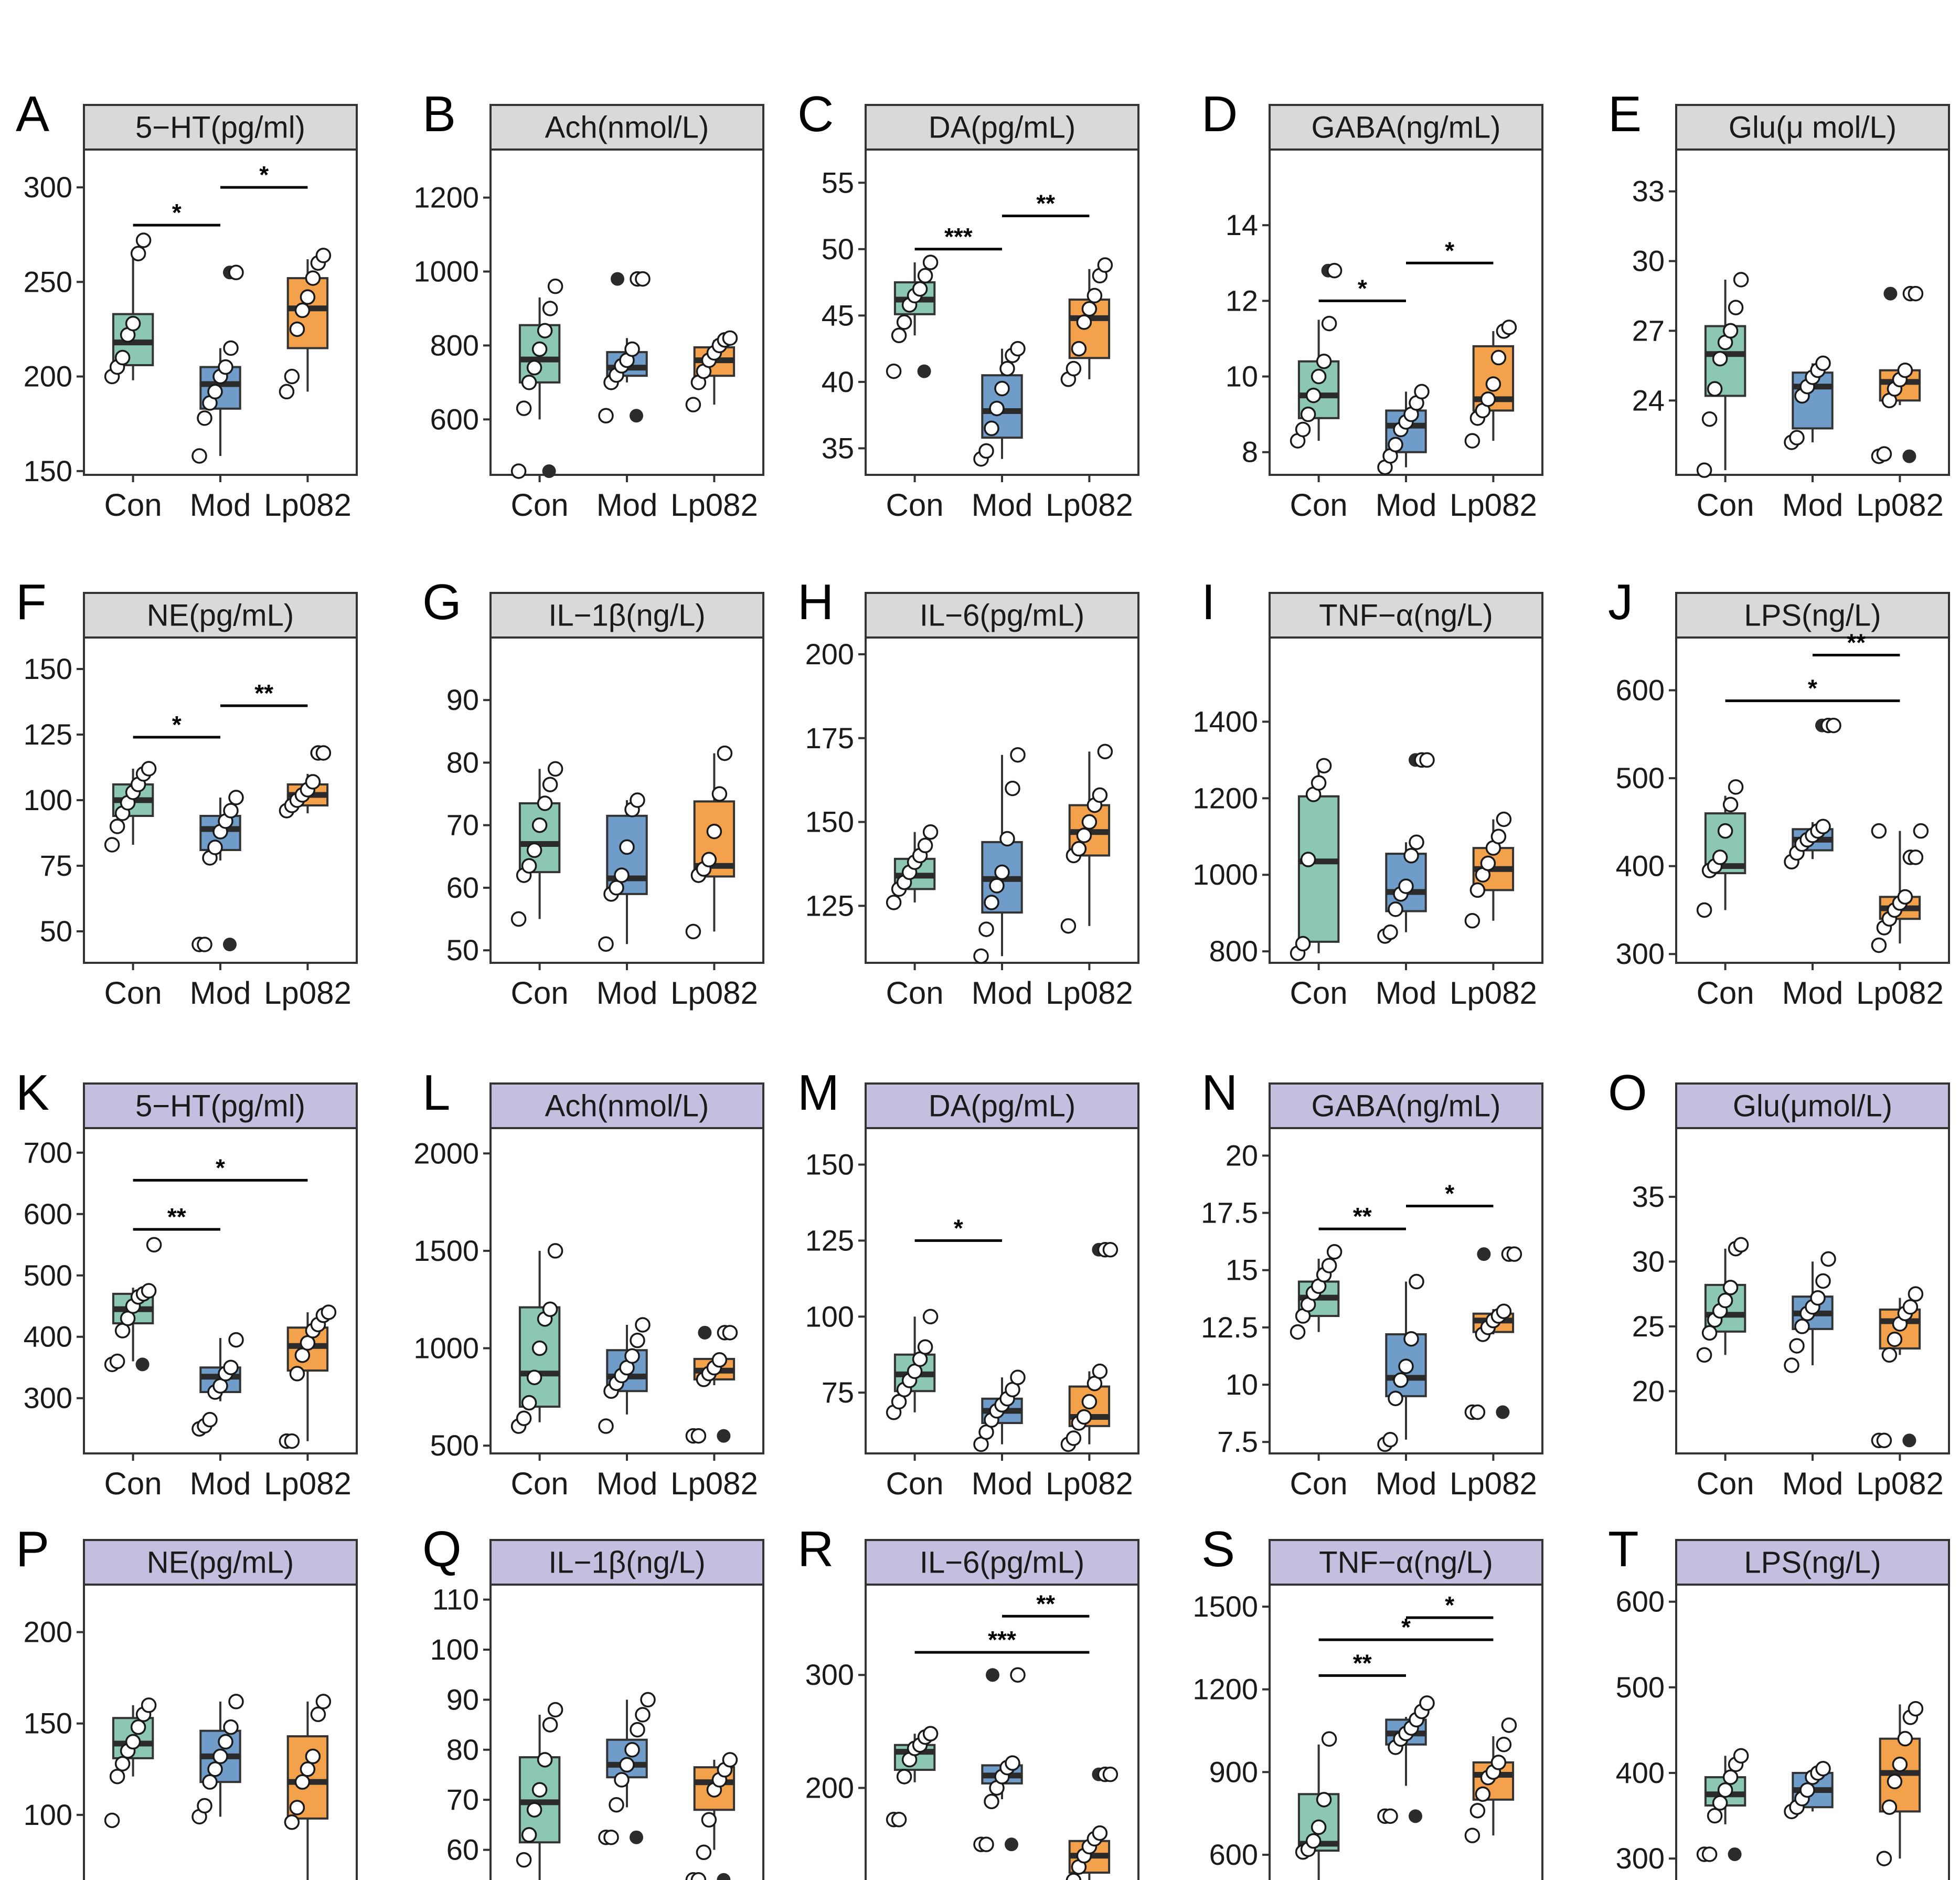 Image resolution: width=1960 pixels, height=1880 pixels. I want to click on y-tick-label: 600, so click(1233, 1854).